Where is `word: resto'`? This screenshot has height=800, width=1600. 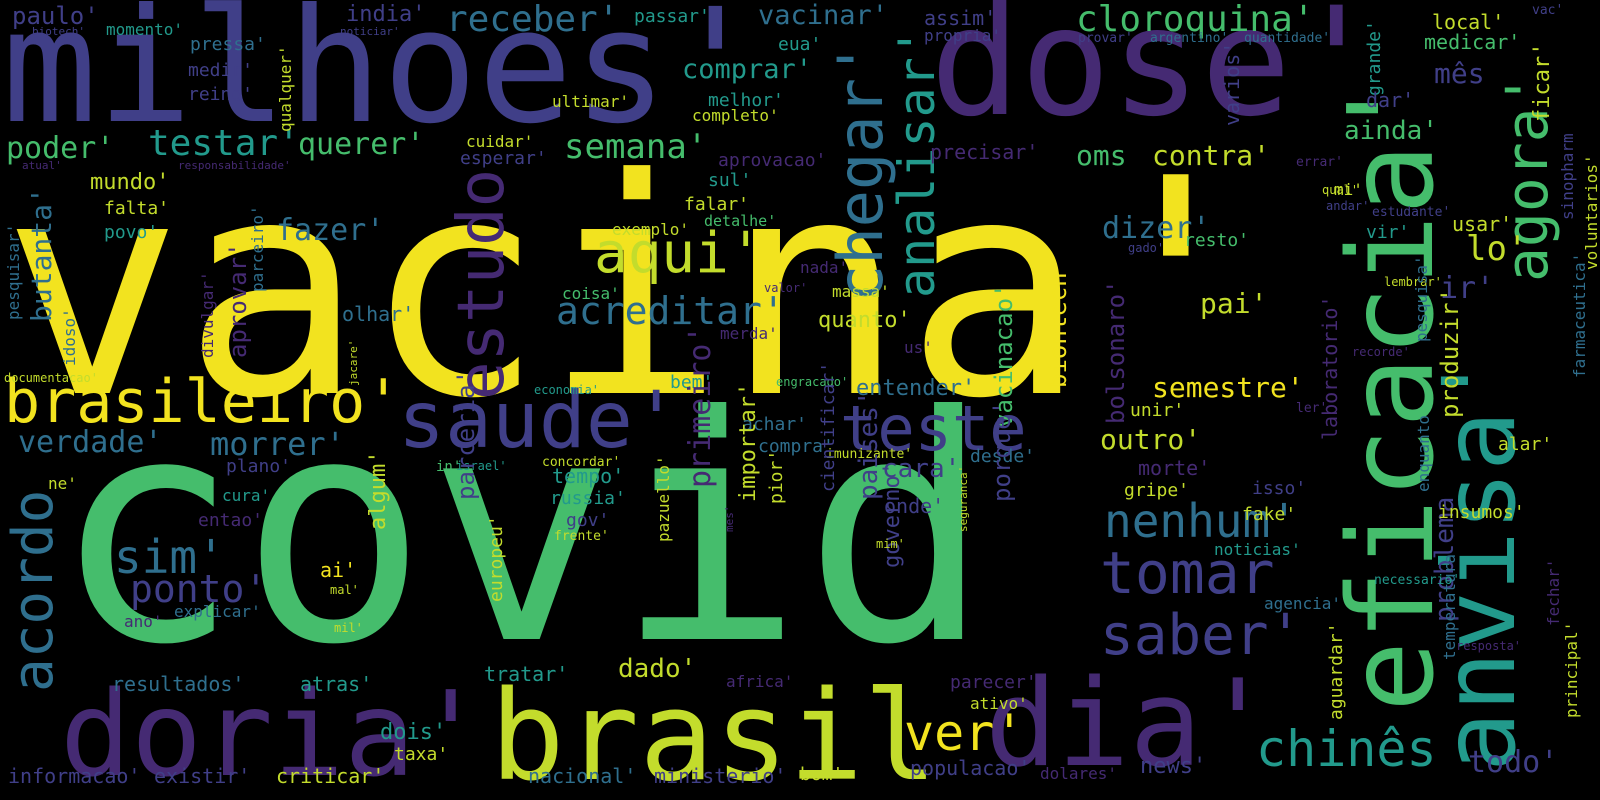 word: resto' is located at coordinates (1217, 240).